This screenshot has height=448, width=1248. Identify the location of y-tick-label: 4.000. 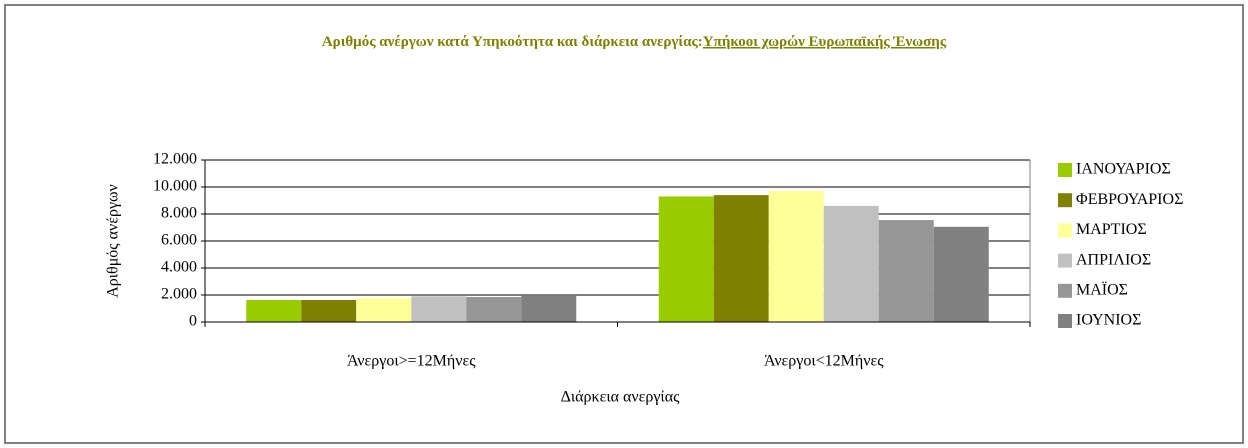
(179, 267).